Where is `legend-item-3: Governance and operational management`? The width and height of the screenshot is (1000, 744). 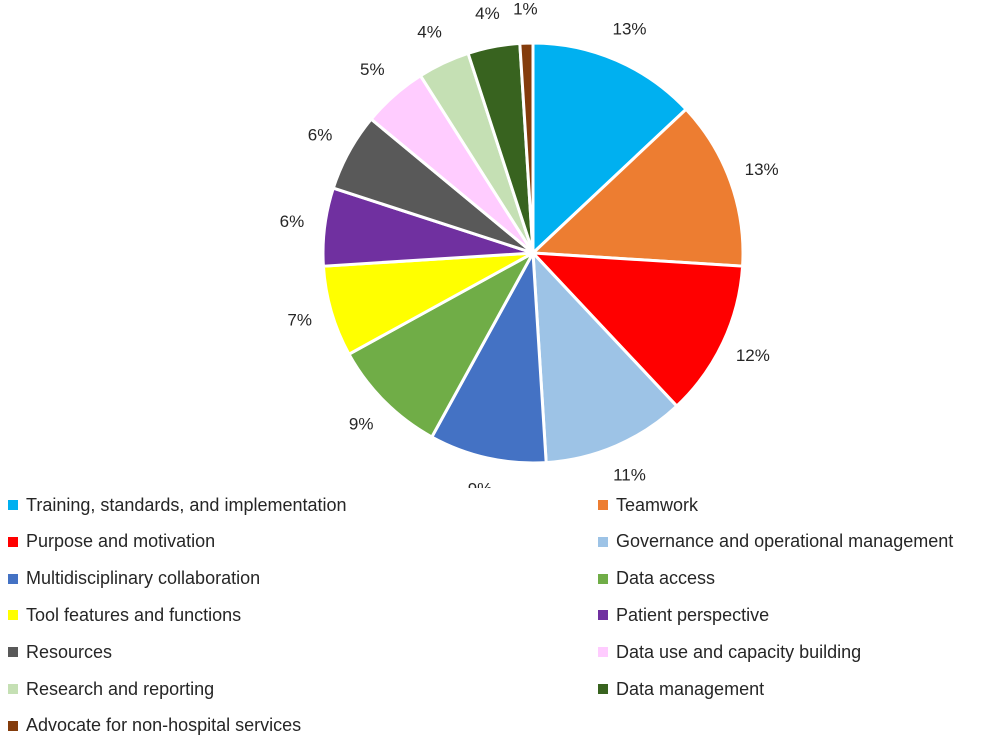 legend-item-3: Governance and operational management is located at coordinates (775, 542).